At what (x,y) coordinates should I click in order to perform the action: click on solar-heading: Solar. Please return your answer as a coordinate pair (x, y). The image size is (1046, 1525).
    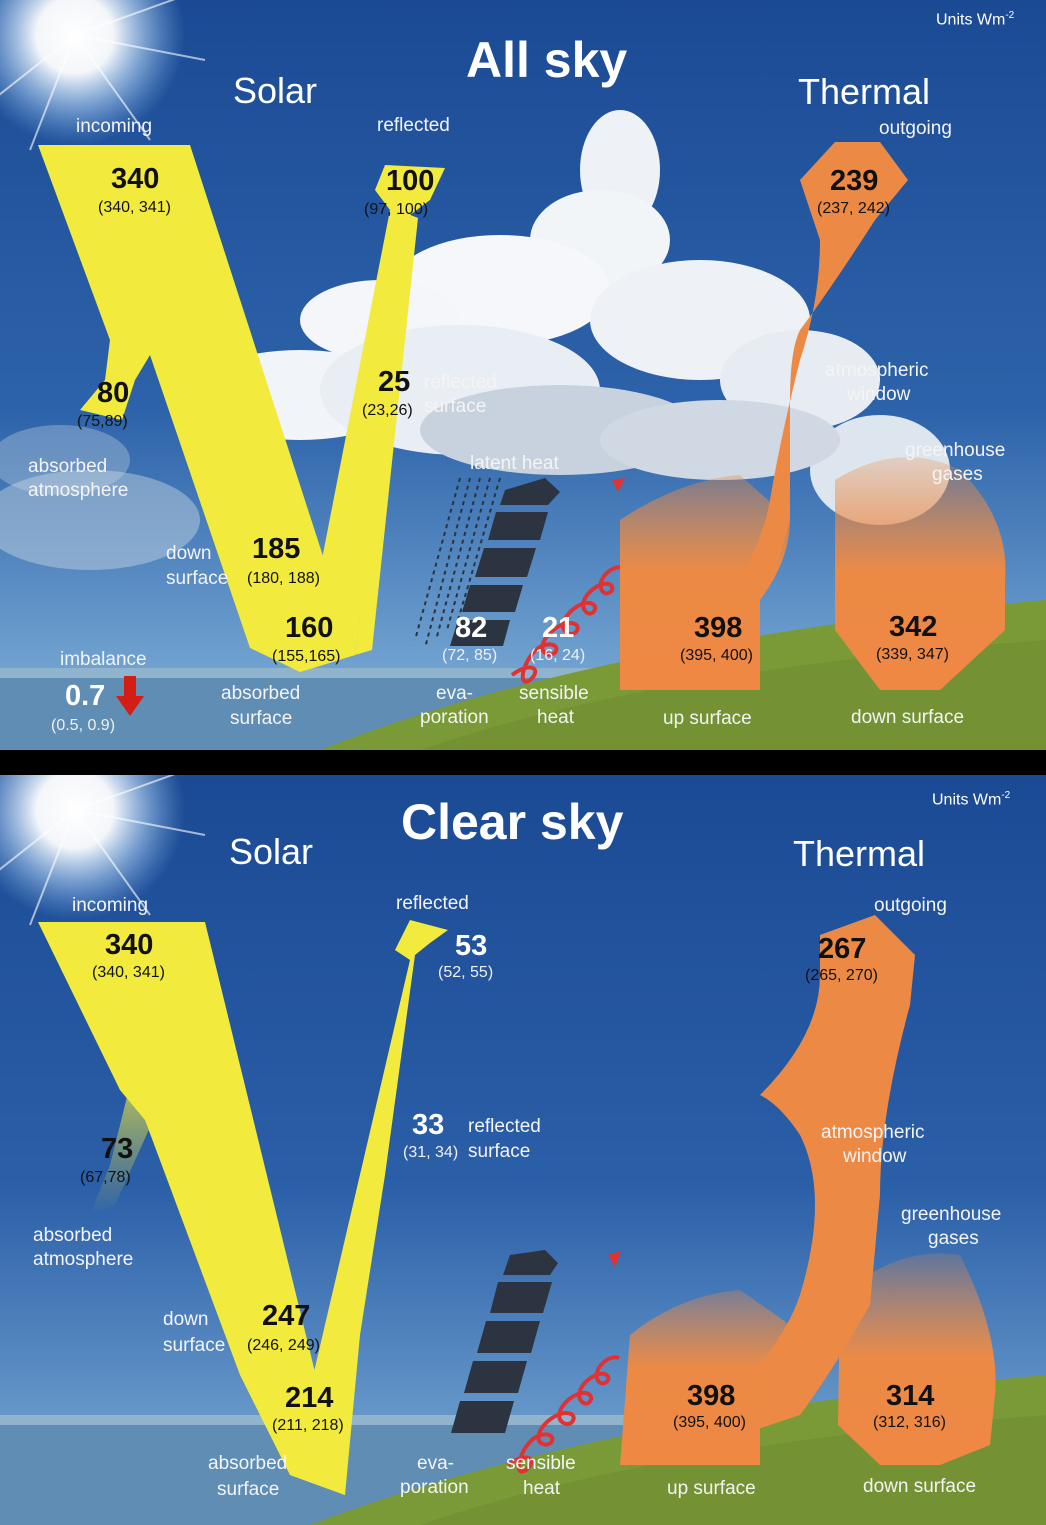
    Looking at the image, I should click on (275, 90).